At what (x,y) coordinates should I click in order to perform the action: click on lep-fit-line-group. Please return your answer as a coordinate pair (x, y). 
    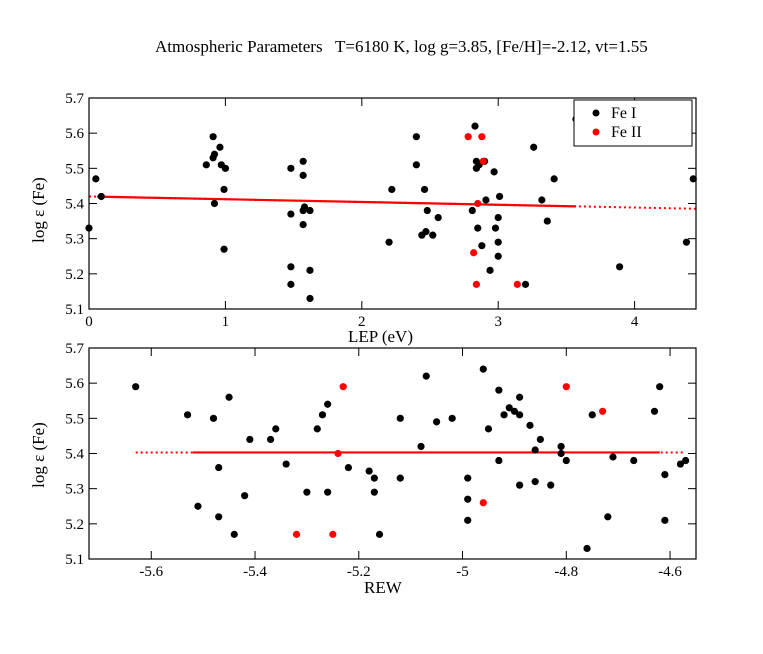
    Looking at the image, I should click on (392, 202).